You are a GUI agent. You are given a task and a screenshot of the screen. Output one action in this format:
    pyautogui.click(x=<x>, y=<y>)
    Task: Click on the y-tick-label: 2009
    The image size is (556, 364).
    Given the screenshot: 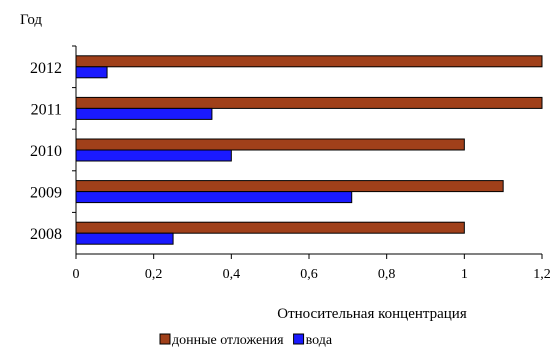 What is the action you would take?
    pyautogui.click(x=46, y=193)
    